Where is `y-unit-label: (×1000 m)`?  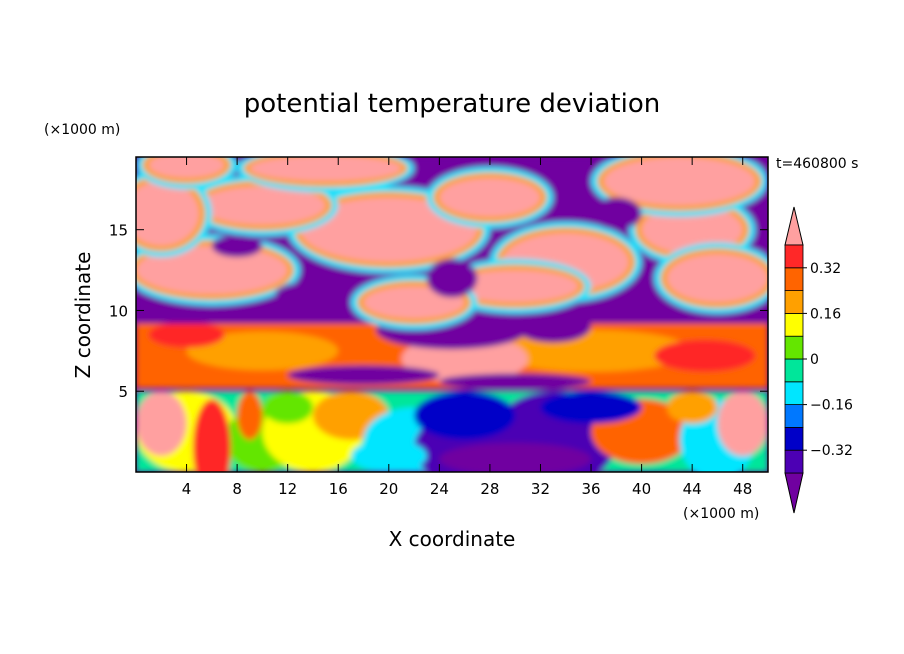 y-unit-label: (×1000 m) is located at coordinates (82, 130).